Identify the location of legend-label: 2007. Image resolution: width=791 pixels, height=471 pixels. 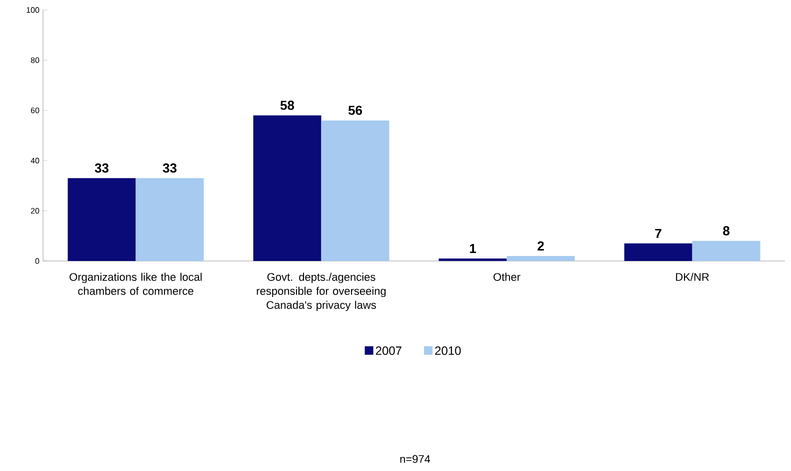
(389, 350).